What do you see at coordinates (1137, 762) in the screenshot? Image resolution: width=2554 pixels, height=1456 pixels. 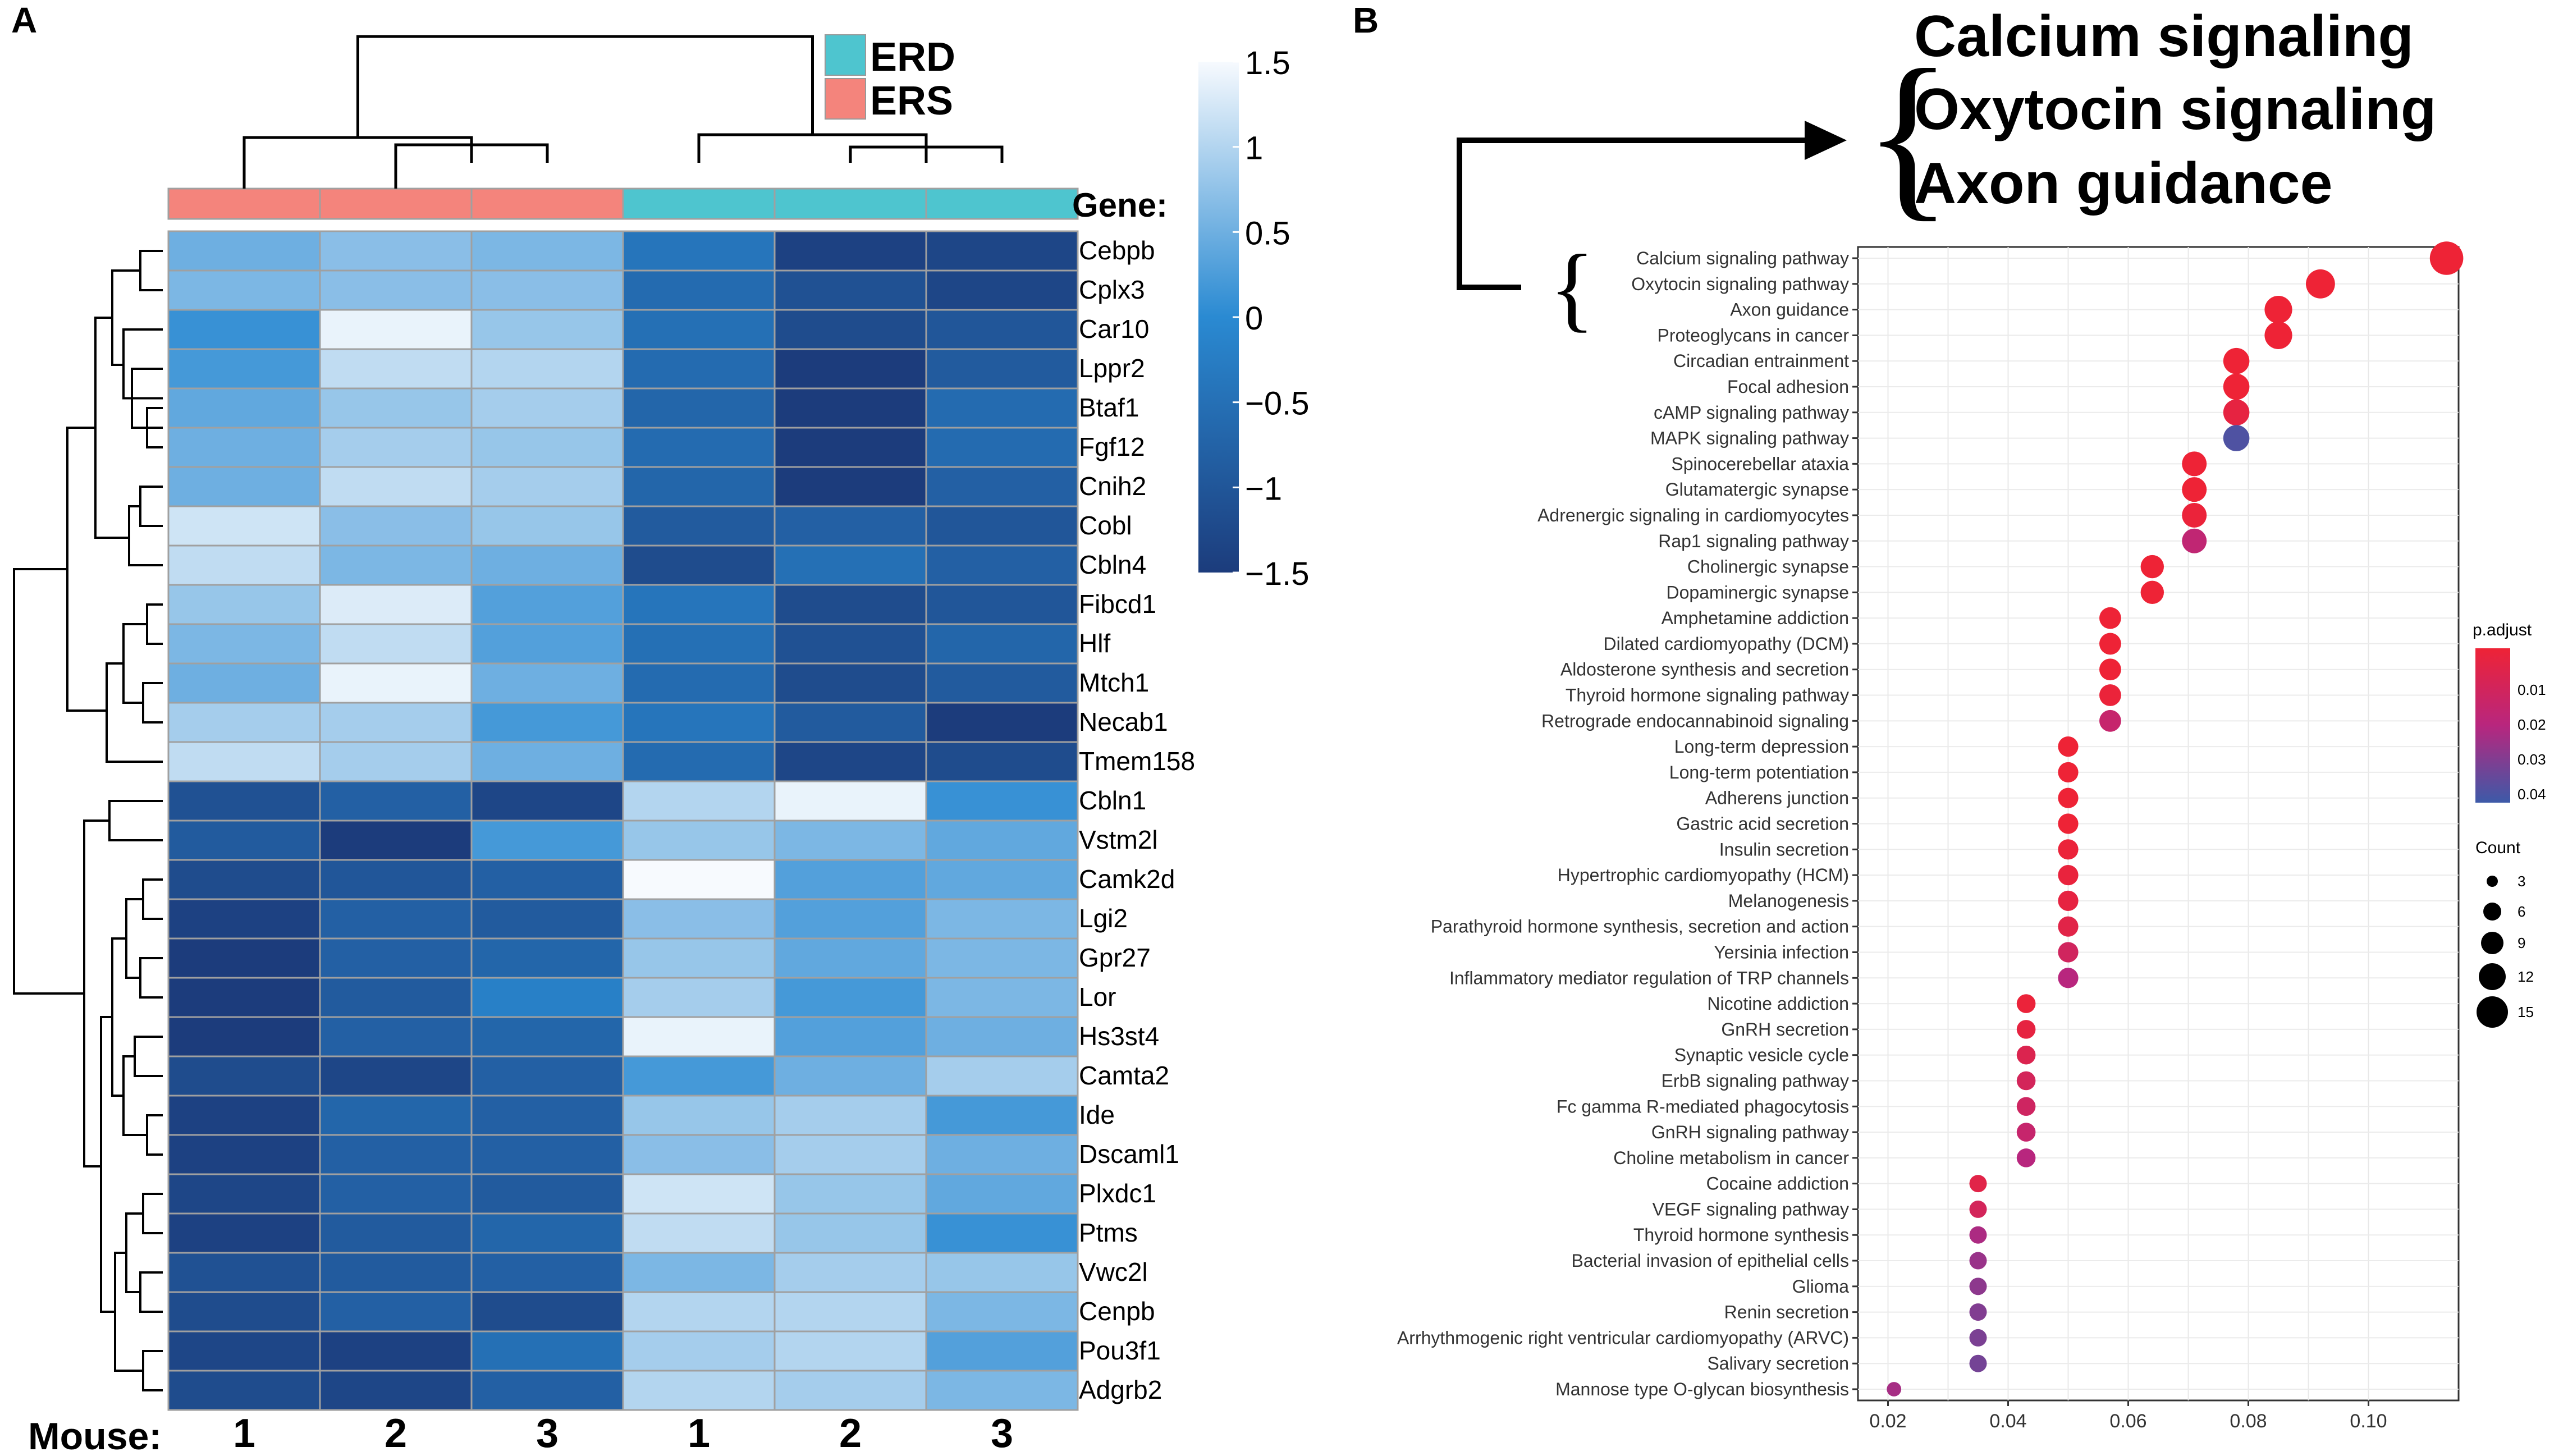 I see `gene-label: Tmem158` at bounding box center [1137, 762].